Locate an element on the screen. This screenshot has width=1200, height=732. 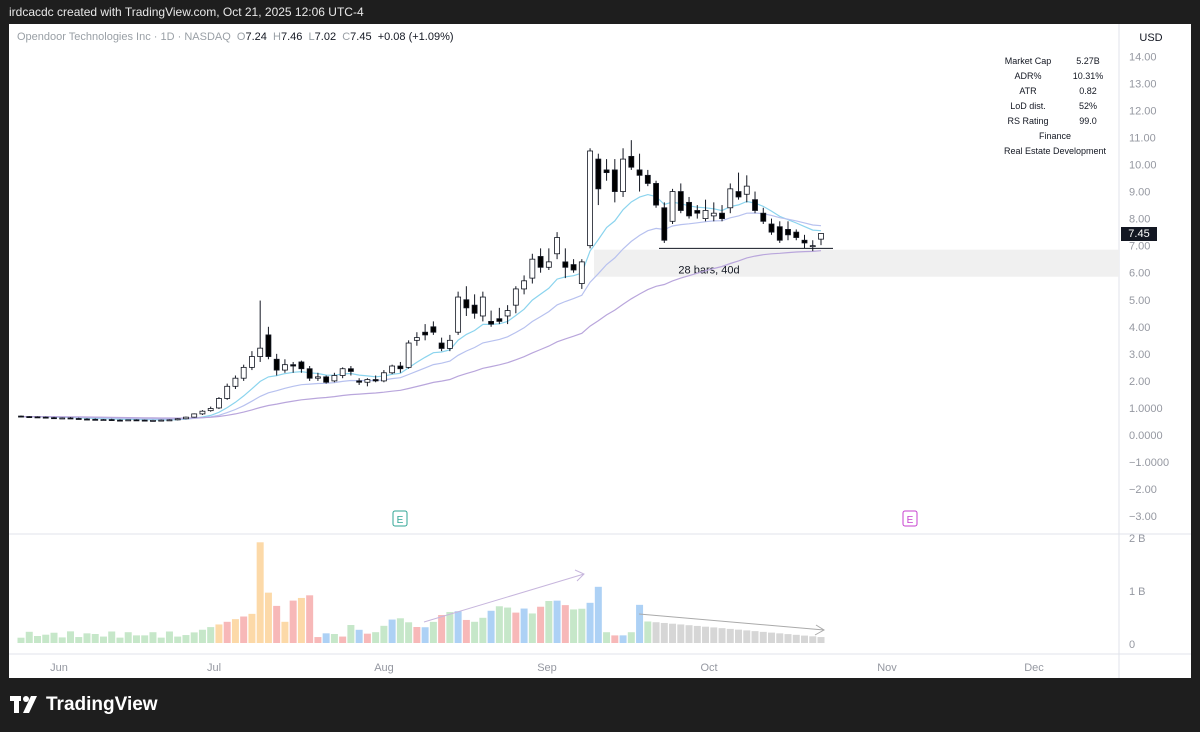
stat-value: 0.82 is located at coordinates (1088, 91).